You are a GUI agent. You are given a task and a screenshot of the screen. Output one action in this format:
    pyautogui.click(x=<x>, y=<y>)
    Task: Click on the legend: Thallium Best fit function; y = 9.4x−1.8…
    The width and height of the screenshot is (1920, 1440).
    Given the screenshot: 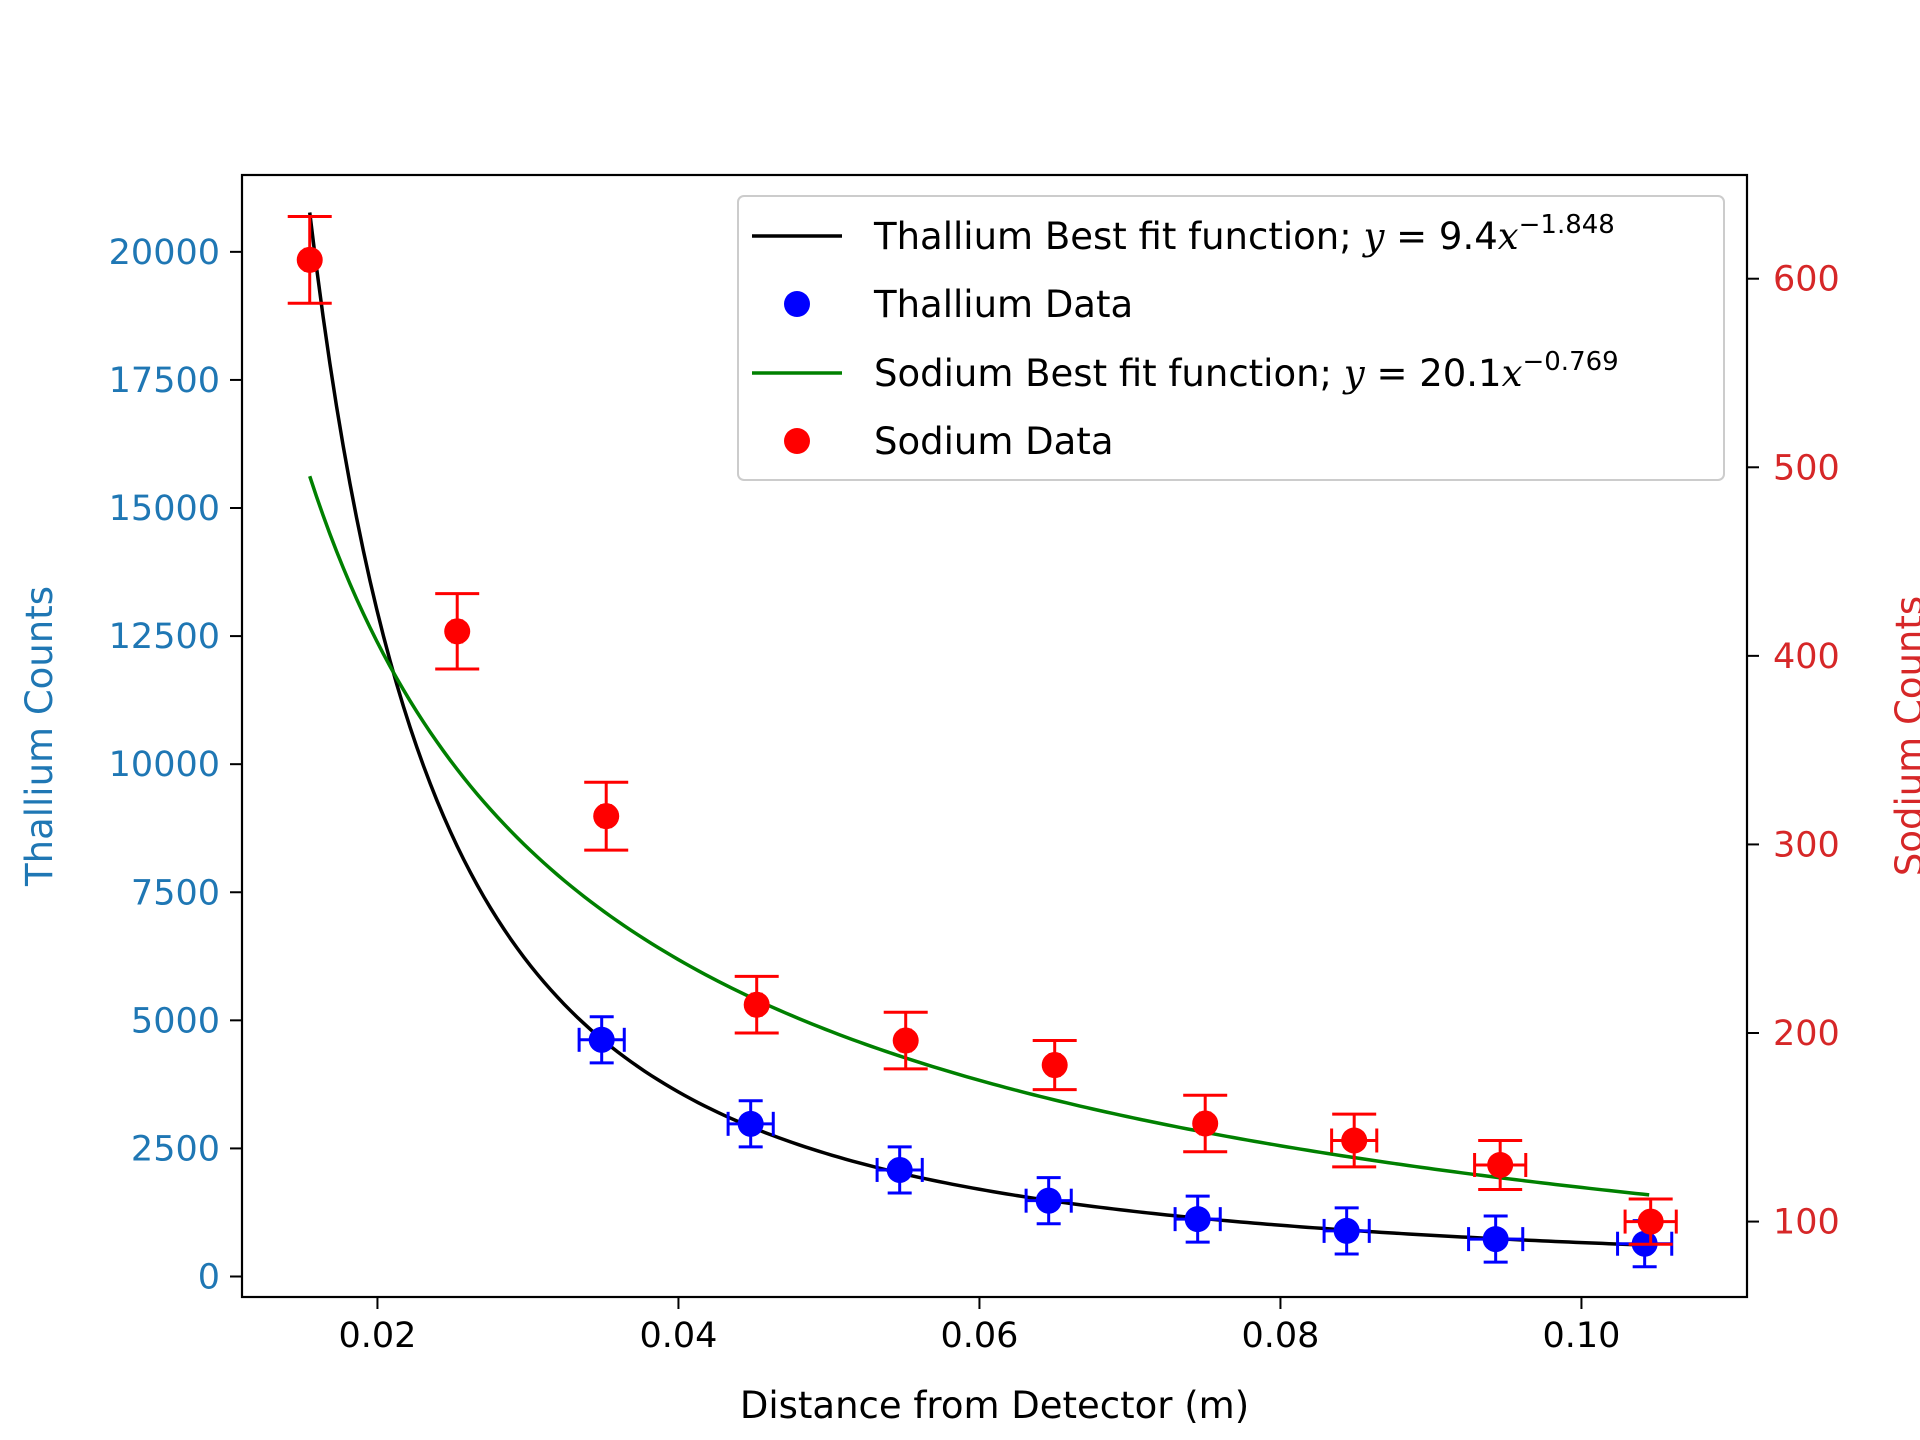 What is the action you would take?
    pyautogui.click(x=1231, y=338)
    